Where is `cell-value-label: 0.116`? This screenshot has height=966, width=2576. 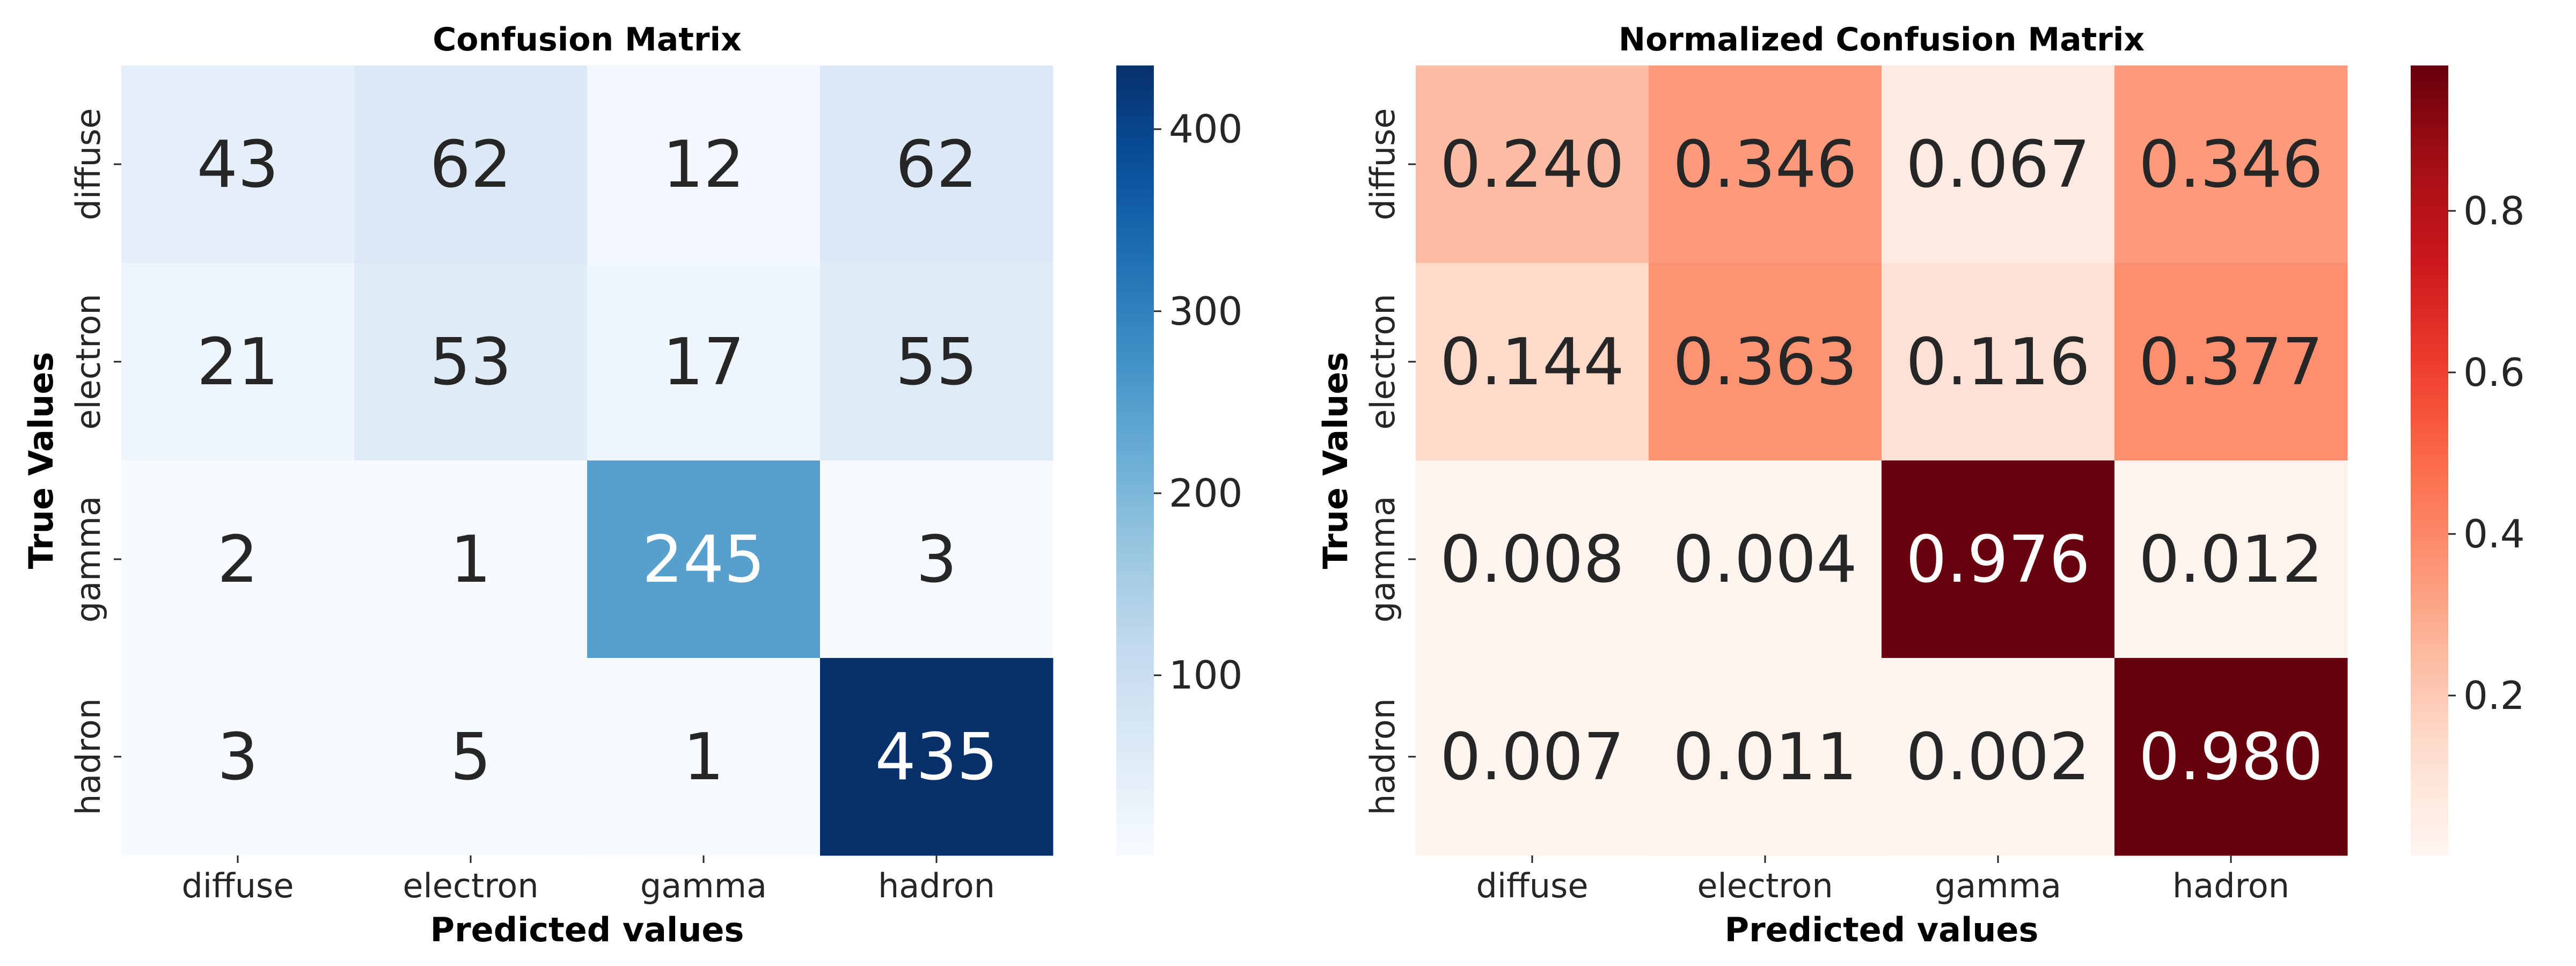
cell-value-label: 0.116 is located at coordinates (1998, 362).